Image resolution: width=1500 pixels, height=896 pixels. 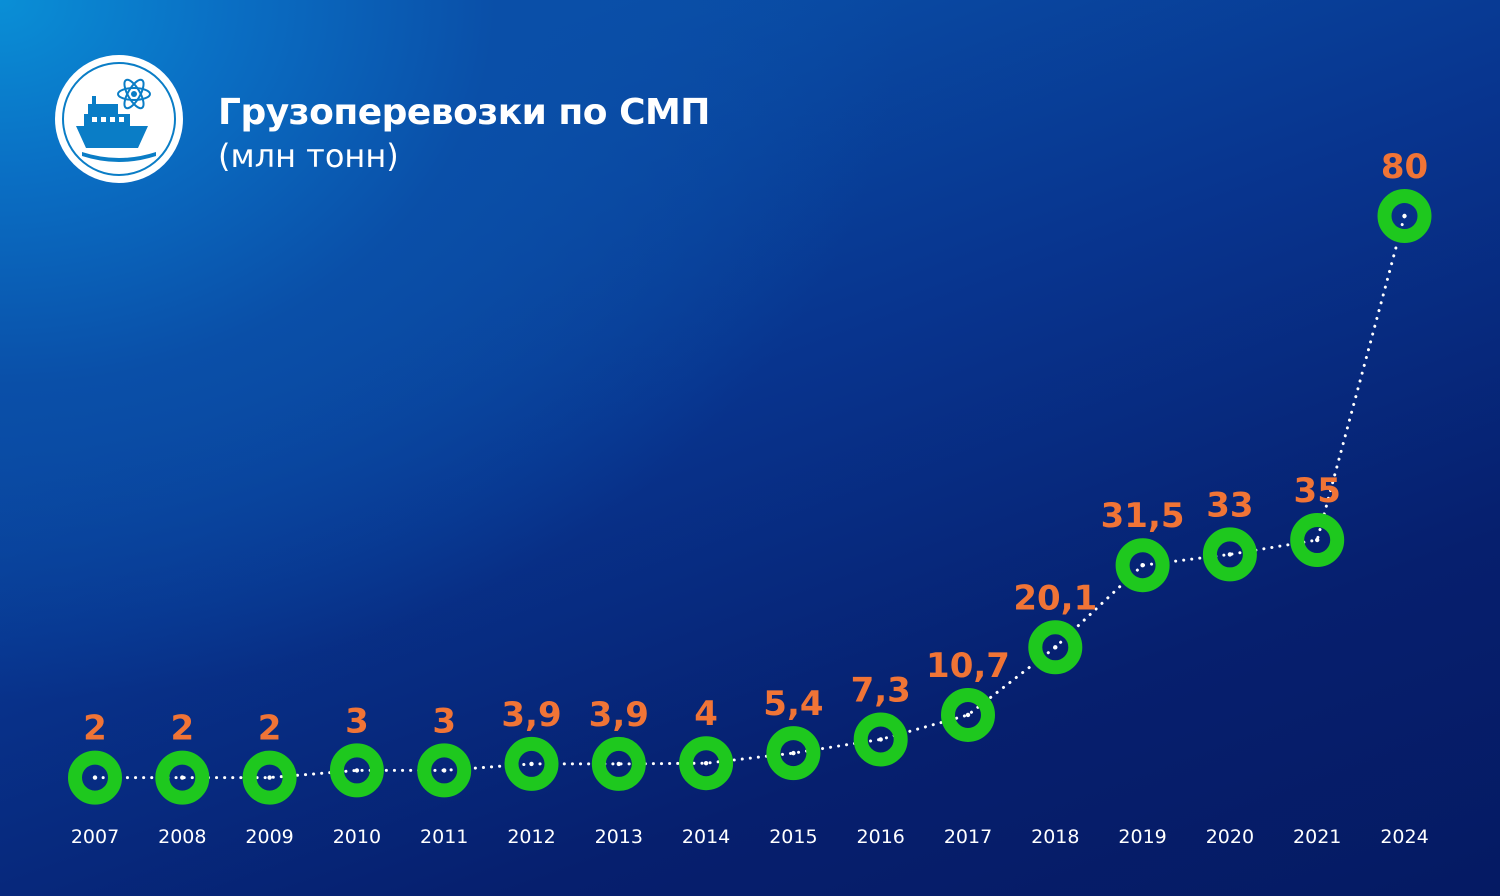 What do you see at coordinates (182, 729) in the screenshot?
I see `value-label-2008: 2` at bounding box center [182, 729].